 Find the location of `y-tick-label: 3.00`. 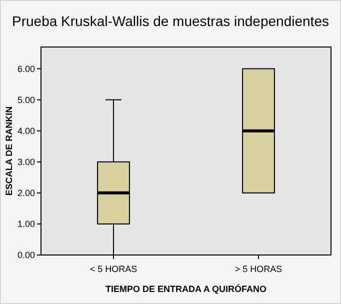

y-tick-label: 3.00 is located at coordinates (26, 162).